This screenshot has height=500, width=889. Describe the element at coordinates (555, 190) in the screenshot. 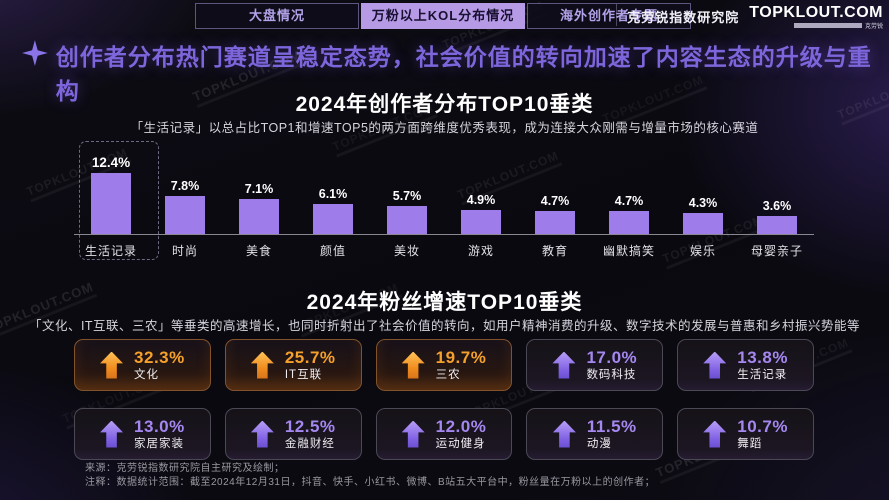

I see `bar-group-6: 4.7%` at that location.